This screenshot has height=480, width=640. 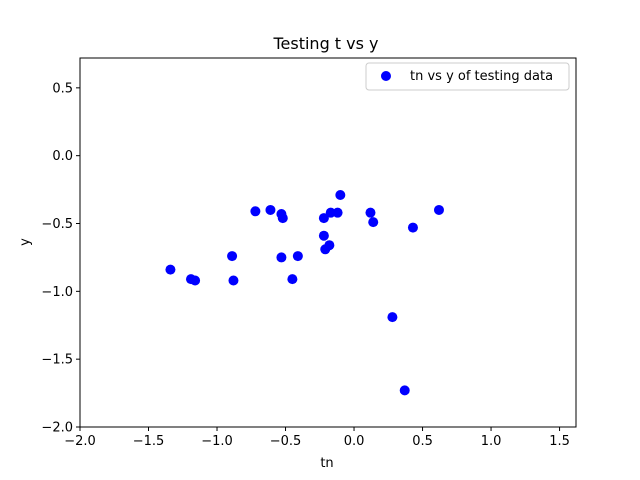 I want to click on y-axis: −2.0 −1.5 −1.0 −0.5 0.0 0.5, so click(x=60, y=258).